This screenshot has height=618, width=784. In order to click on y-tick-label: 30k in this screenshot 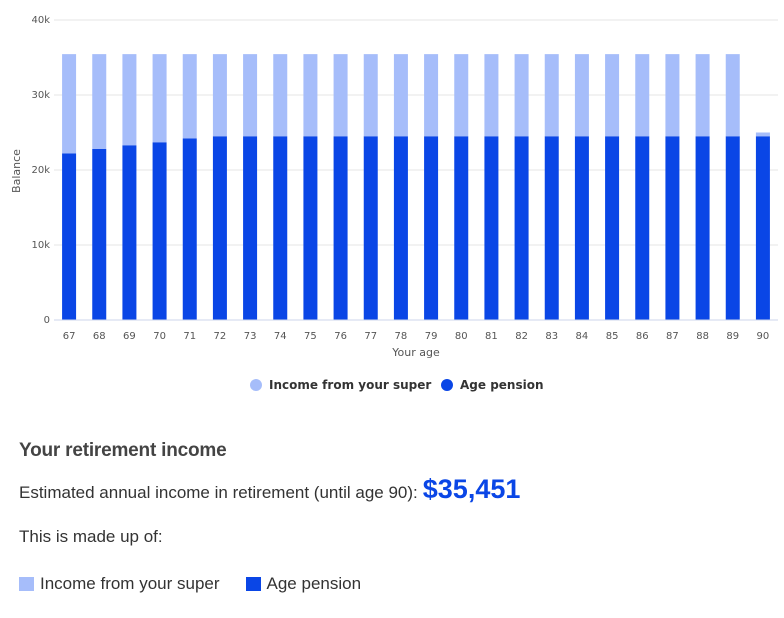, I will do `click(40, 95)`.